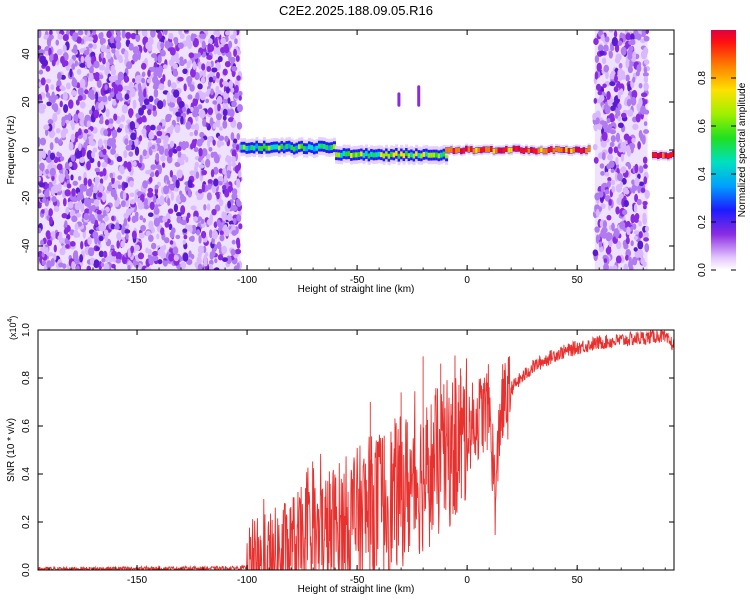  Describe the element at coordinates (702, 126) in the screenshot. I see `colorbar-tick-label: 0.6` at that location.